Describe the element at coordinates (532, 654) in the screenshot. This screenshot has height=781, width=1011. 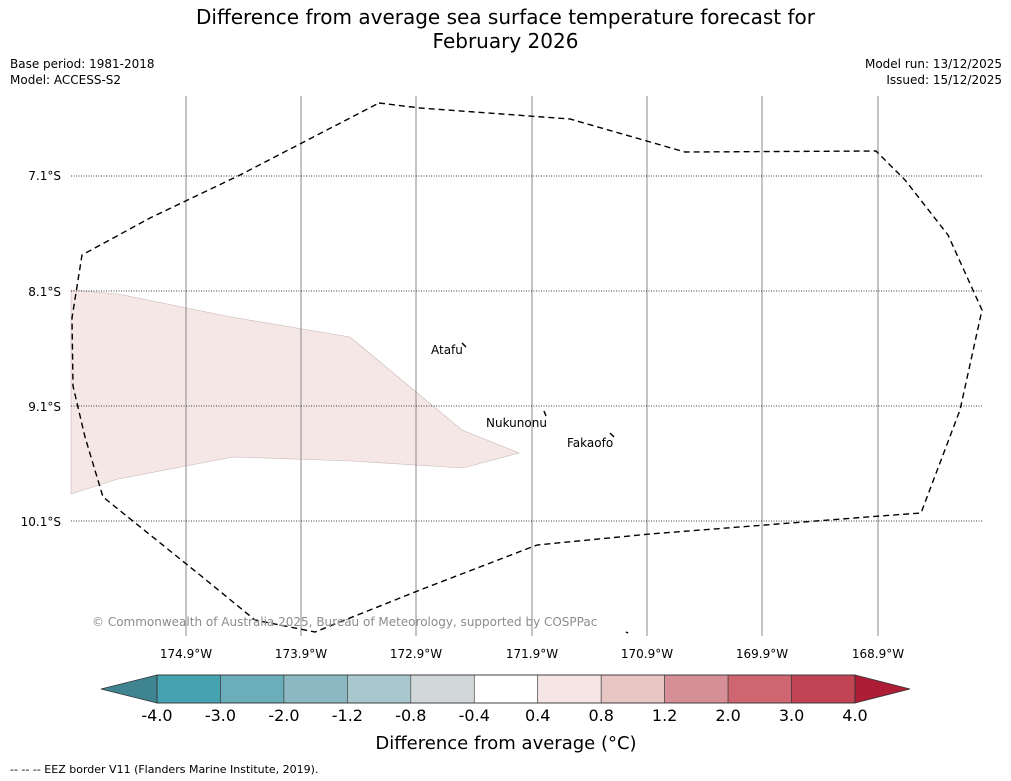
I see `lon-label: 171.9°W` at that location.